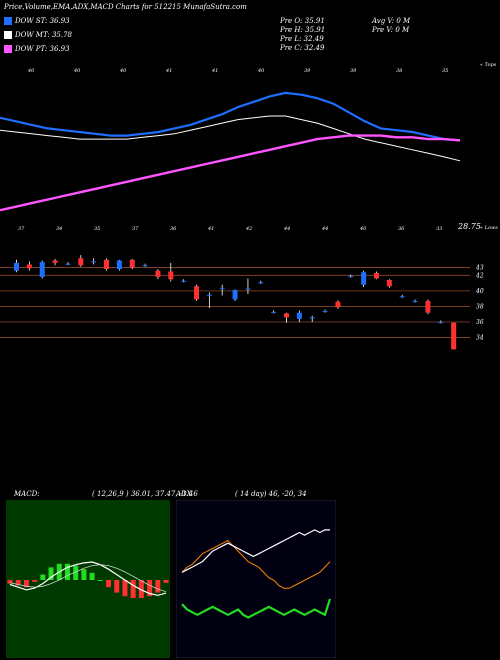 This screenshot has height=660, width=500. Describe the element at coordinates (255, 551) in the screenshot. I see `minus-di-line` at that location.